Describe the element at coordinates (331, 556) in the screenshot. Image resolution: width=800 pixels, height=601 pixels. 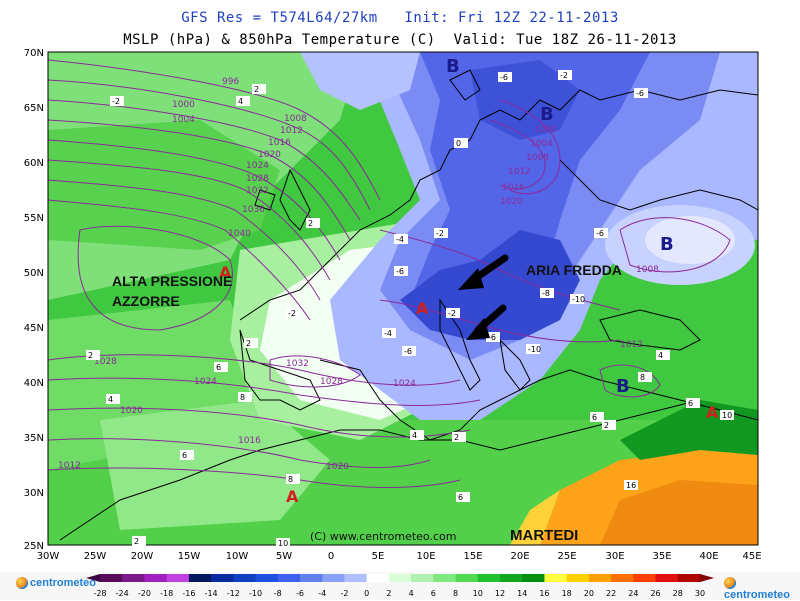
I see `lon-label: 0` at that location.